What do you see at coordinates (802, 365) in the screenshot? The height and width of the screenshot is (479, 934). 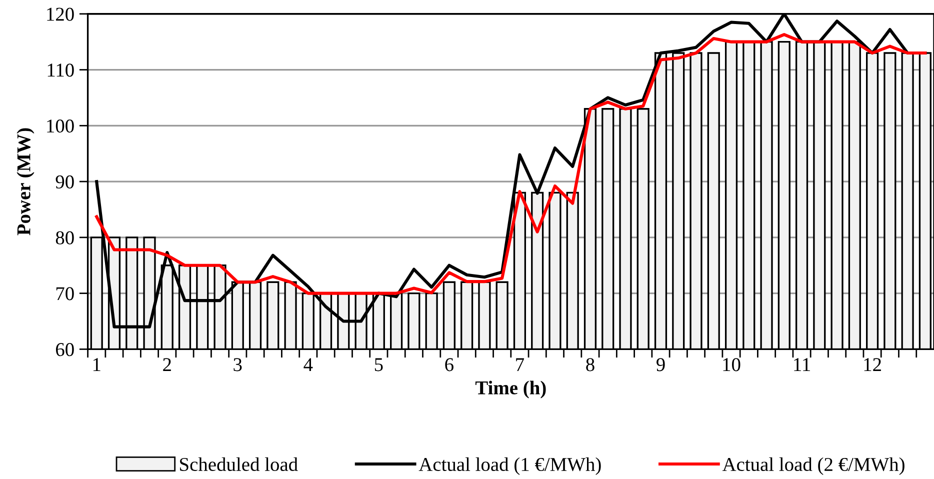 I see `x-tick-label: 11` at bounding box center [802, 365].